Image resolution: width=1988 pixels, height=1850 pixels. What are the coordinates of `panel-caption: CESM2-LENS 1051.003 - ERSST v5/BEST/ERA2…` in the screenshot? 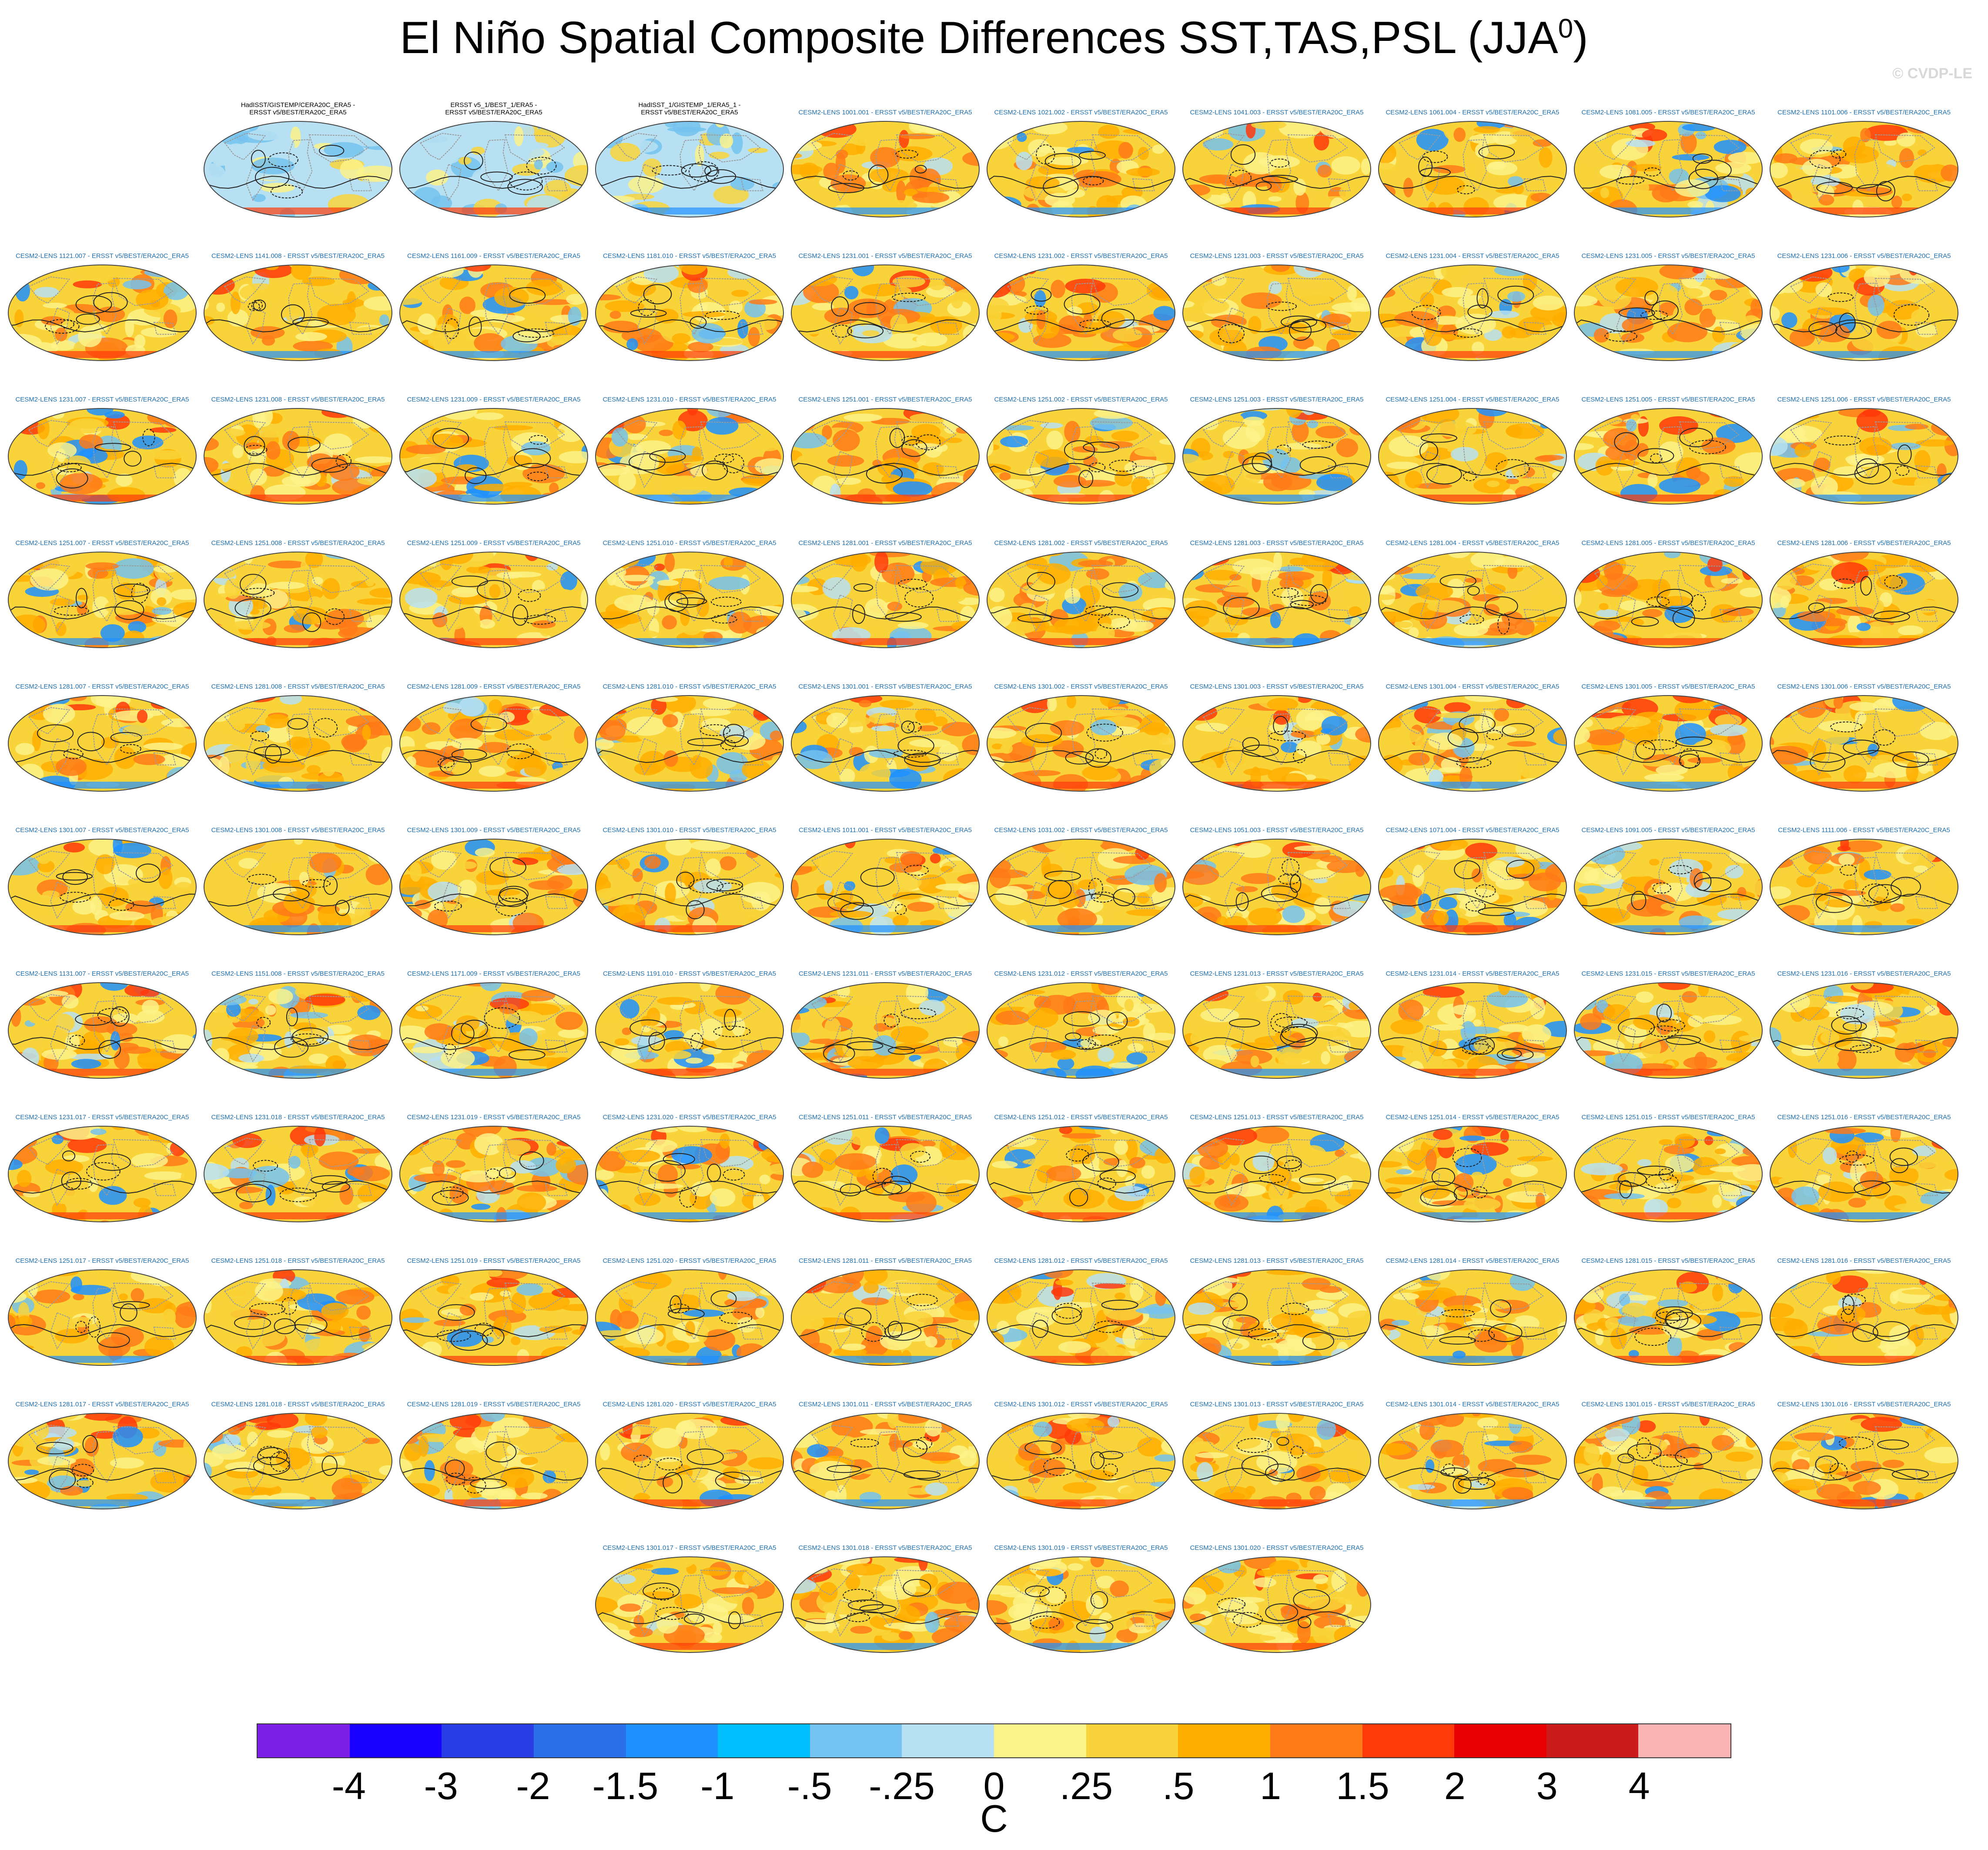 It's located at (1277, 830).